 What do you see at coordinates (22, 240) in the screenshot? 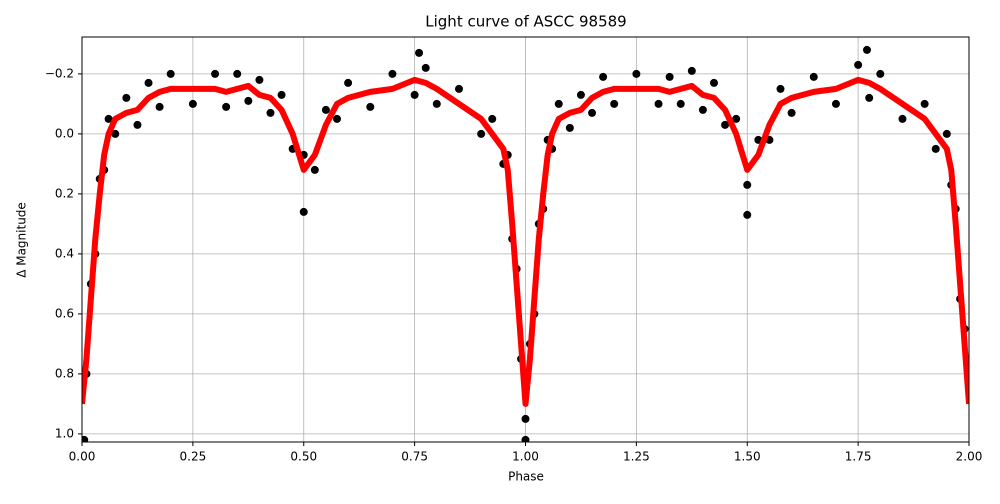
I see `y-axis-label: Δ Magnitude` at bounding box center [22, 240].